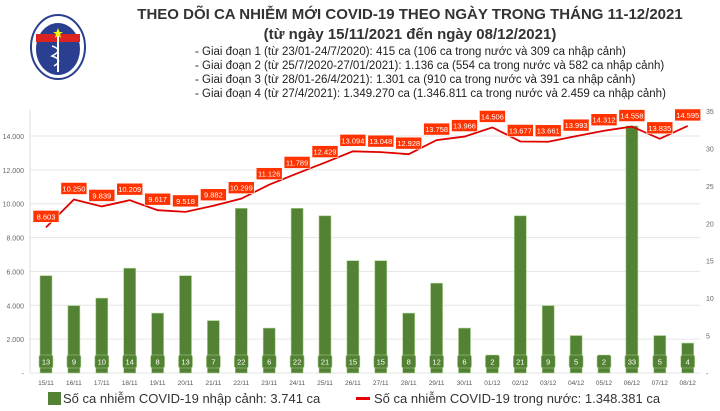  Describe the element at coordinates (708, 337) in the screenshot. I see `right-tick-label: 5` at that location.